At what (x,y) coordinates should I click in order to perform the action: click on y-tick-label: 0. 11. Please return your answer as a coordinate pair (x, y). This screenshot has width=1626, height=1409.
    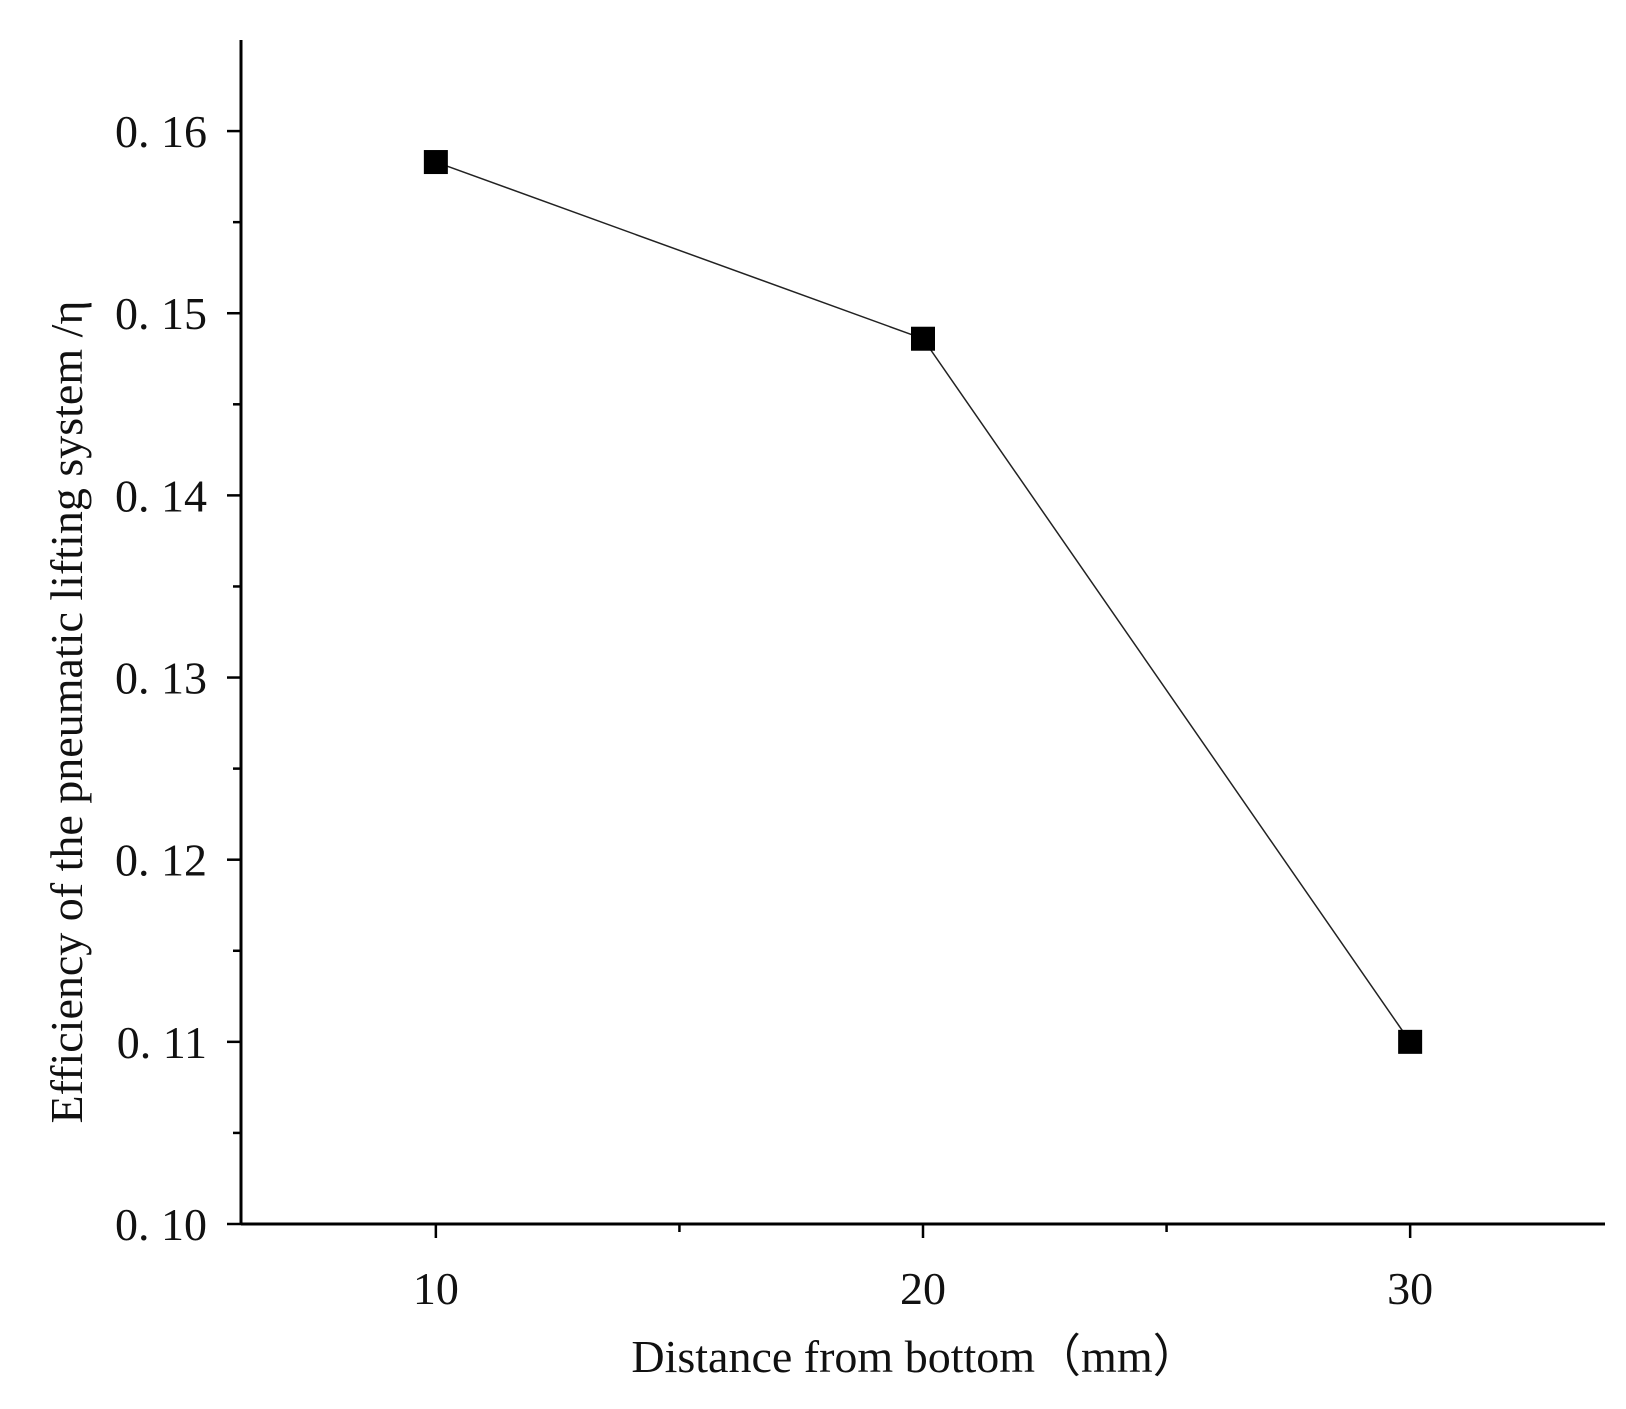
    Looking at the image, I should click on (162, 1042).